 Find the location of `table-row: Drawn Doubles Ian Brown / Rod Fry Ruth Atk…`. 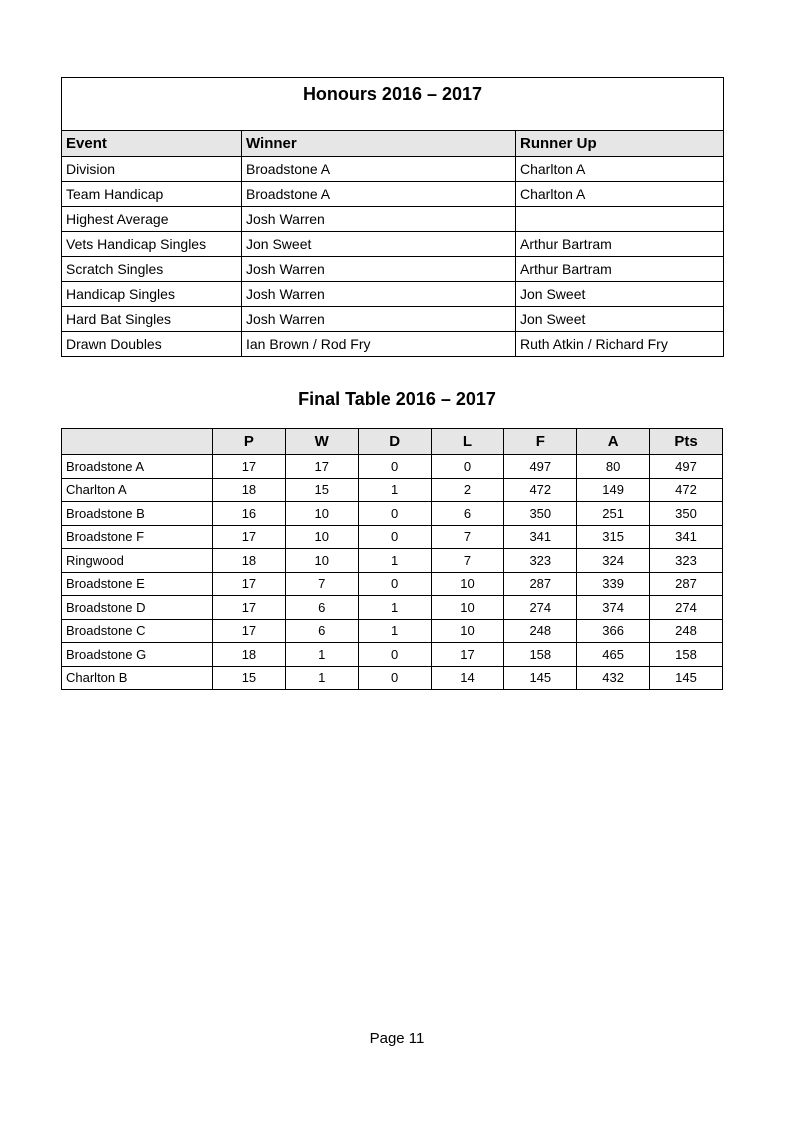

table-row: Drawn Doubles Ian Brown / Rod Fry Ruth Atk… is located at coordinates (392, 344).